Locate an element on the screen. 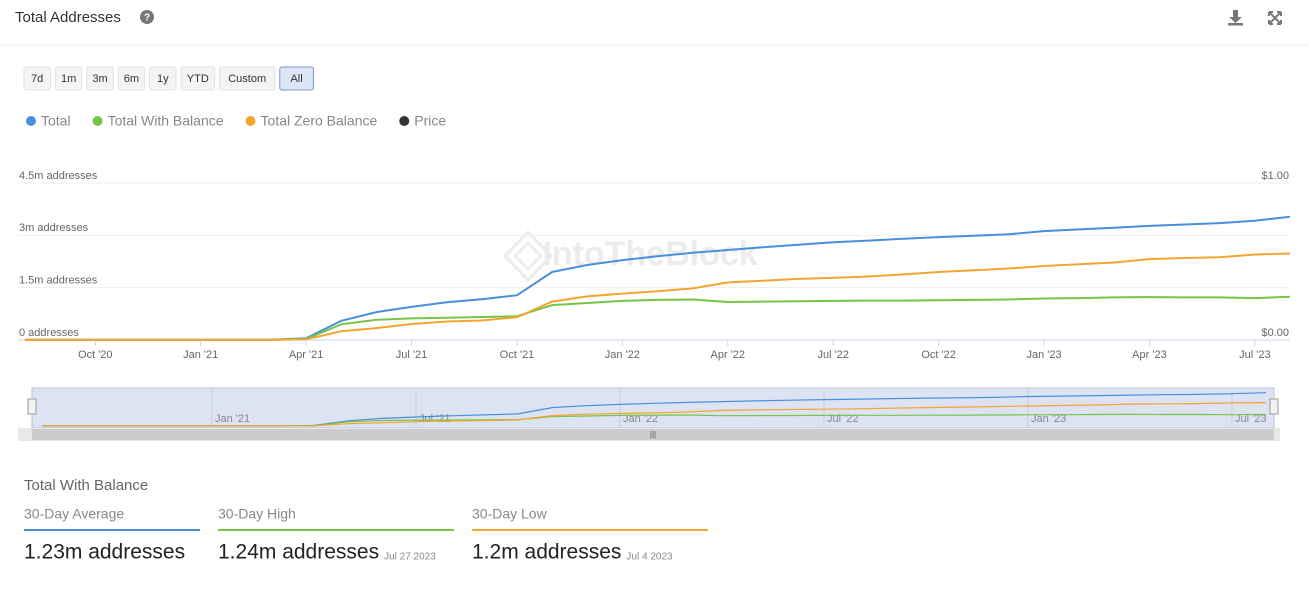 Image resolution: width=1309 pixels, height=591 pixels. scrollbar-grip: ||| is located at coordinates (653, 434).